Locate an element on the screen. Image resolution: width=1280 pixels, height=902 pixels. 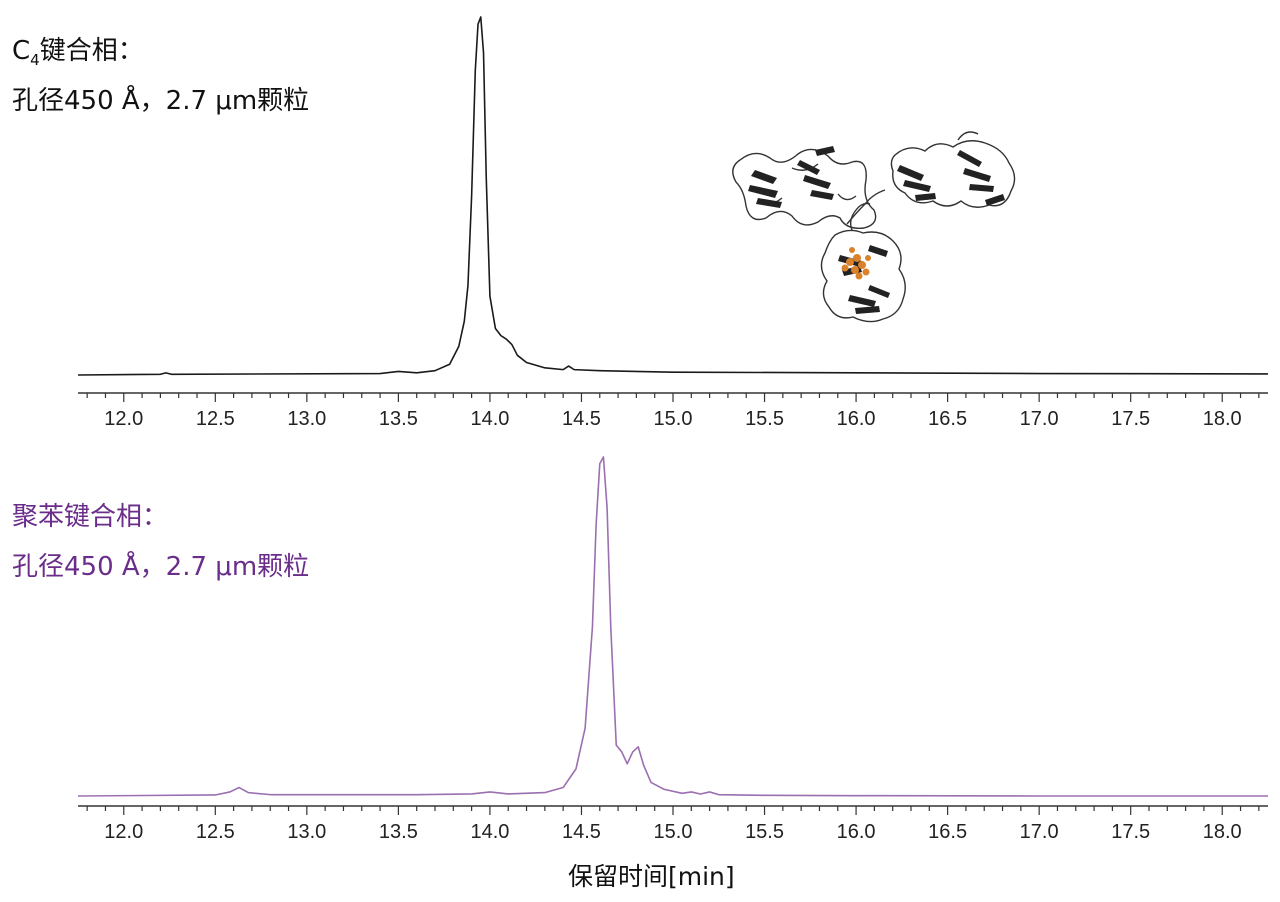
panel-polyphenyl-label-line2: 孔径450 Å，2.7 μm颗粒 is located at coordinates (161, 567).